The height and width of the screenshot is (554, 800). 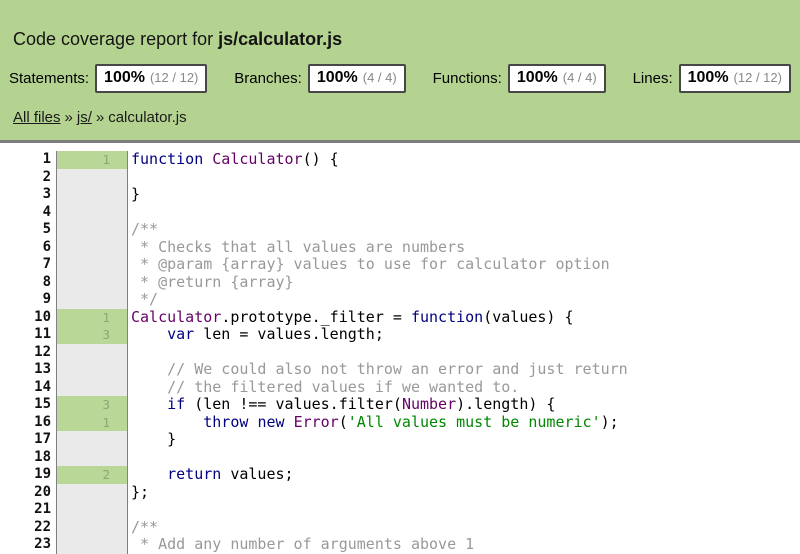 What do you see at coordinates (289, 334) in the screenshot?
I see `code-token-pln: len = values.length;` at bounding box center [289, 334].